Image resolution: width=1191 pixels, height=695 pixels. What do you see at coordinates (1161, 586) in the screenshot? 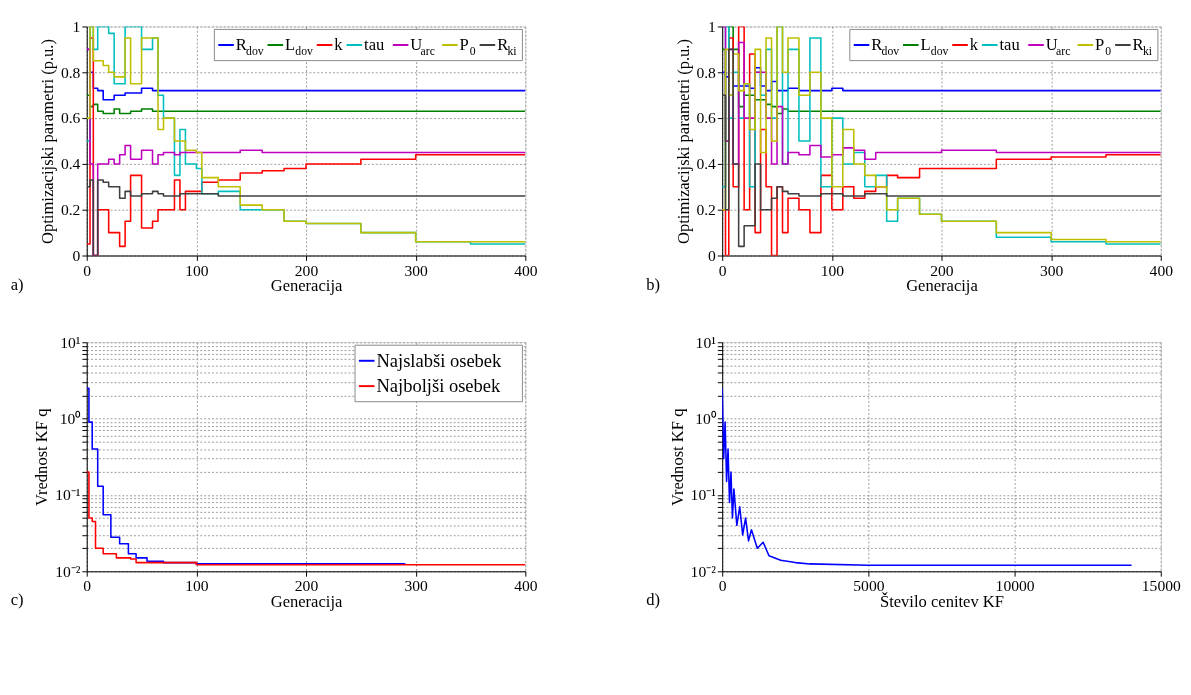
I see `x-tick-label: 15000` at bounding box center [1161, 586].